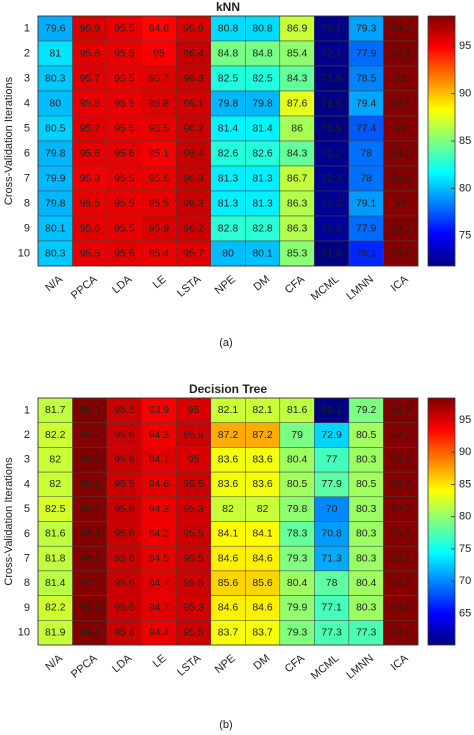 Image resolution: width=474 pixels, height=735 pixels. Describe the element at coordinates (159, 28) in the screenshot. I see `cell-label: 94.8` at that location.